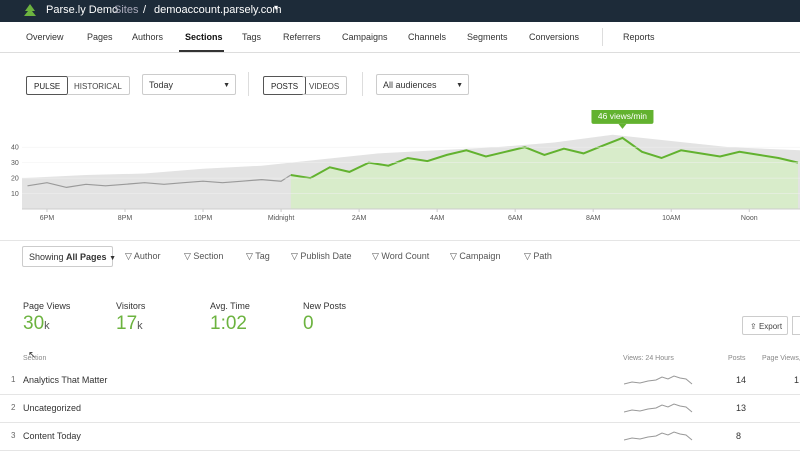  I want to click on rank: 2, so click(13, 407).